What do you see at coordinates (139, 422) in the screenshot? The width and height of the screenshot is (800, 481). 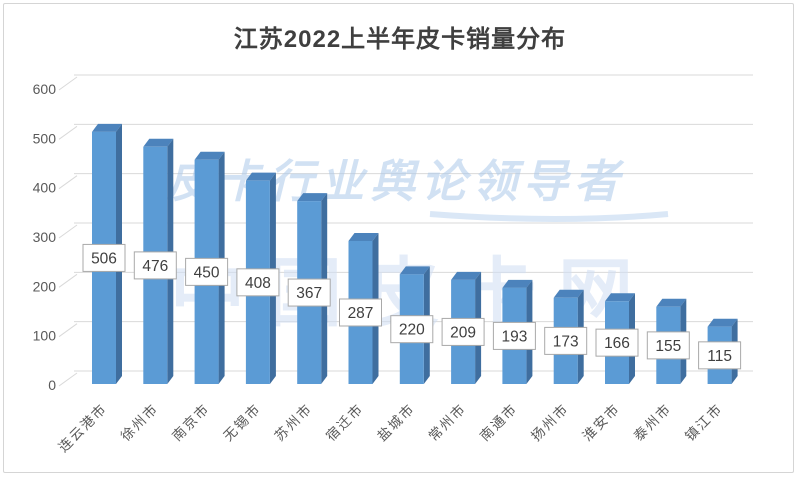 I see `x-category-label: 徐州市` at bounding box center [139, 422].